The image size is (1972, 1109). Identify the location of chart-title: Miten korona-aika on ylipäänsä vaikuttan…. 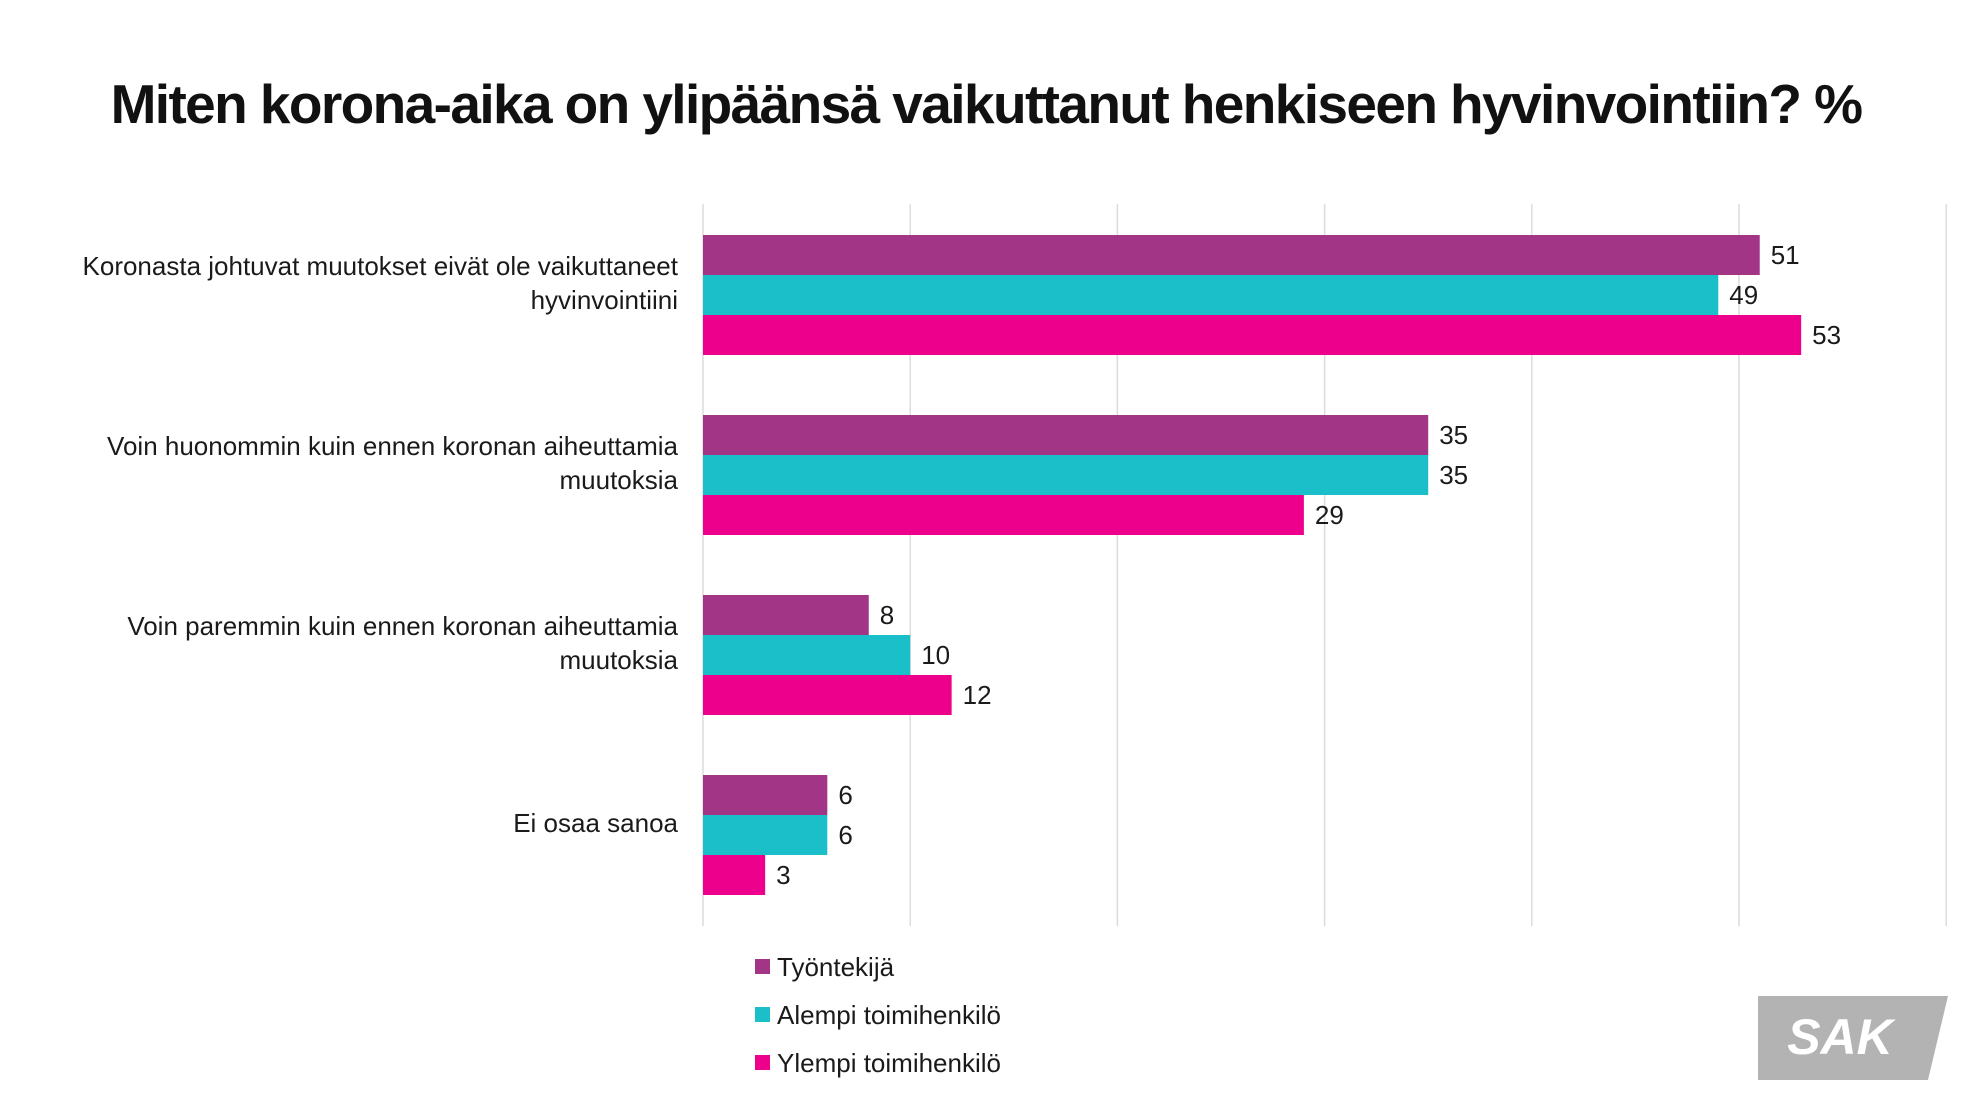
(986, 104).